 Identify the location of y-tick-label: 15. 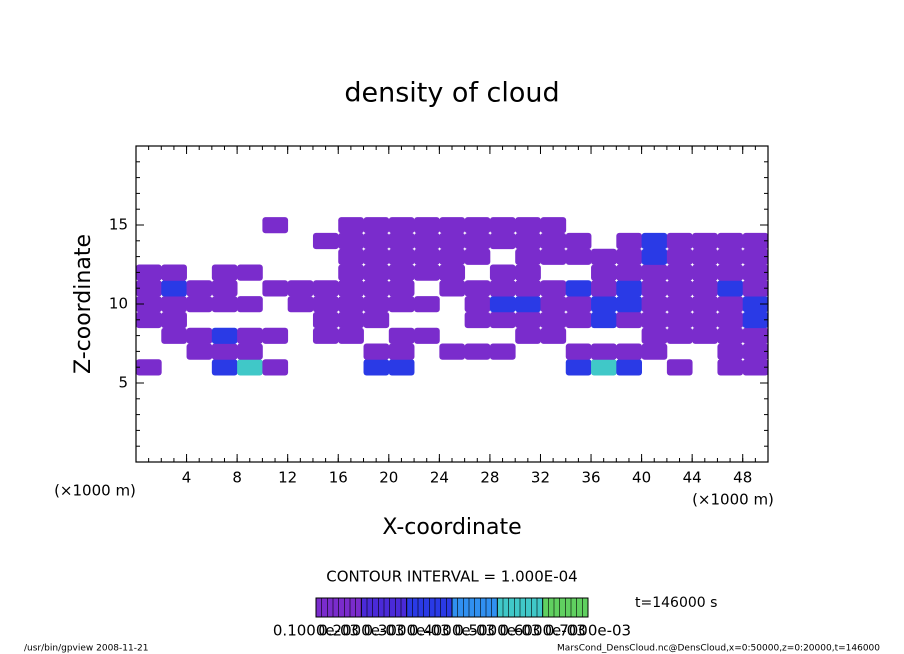
(118, 225).